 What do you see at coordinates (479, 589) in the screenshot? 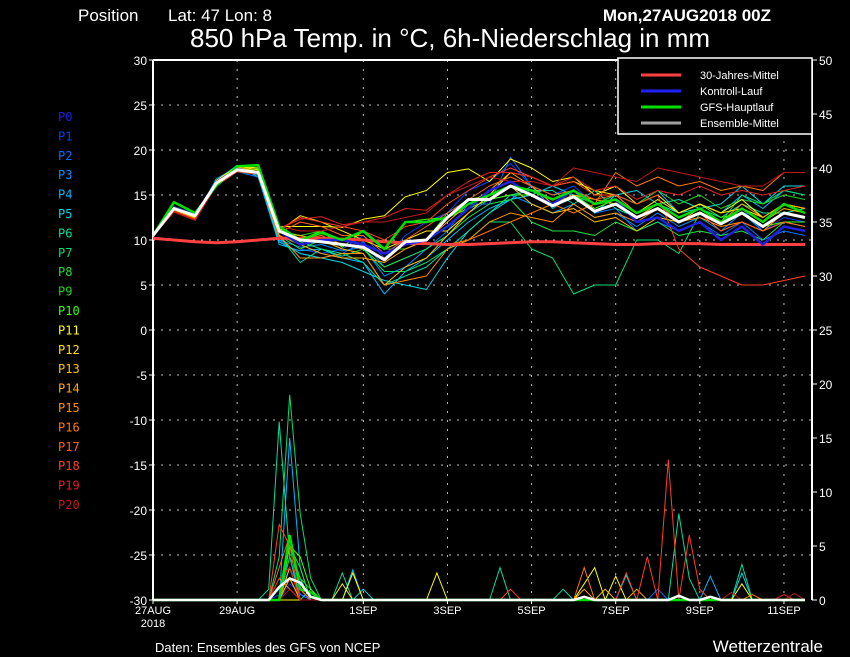
I see `precip-line-ensemble-mean` at bounding box center [479, 589].